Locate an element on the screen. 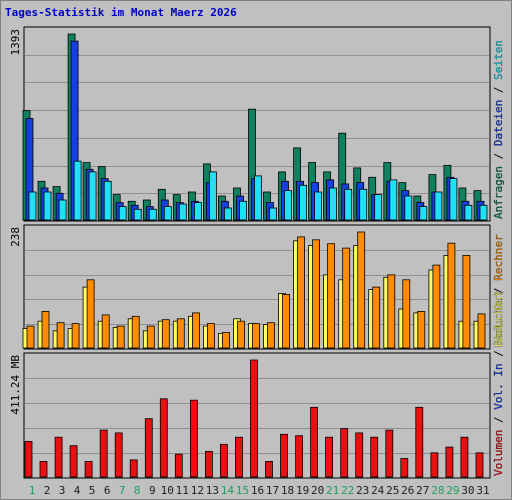 This screenshot has width=512, height=500. legend-entry-volumen: Volumen is located at coordinates (498, 453).